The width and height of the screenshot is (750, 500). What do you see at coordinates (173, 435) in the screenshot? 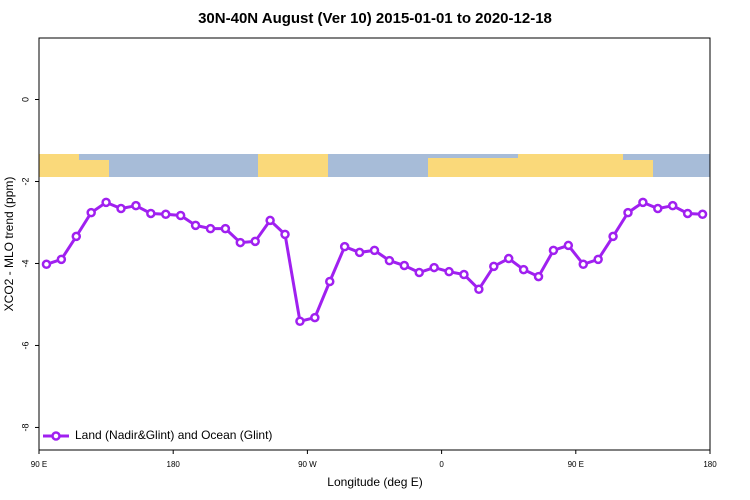
I see `legend-label: Land (Nadir&Glint) and Ocean (Glint)` at bounding box center [173, 435].